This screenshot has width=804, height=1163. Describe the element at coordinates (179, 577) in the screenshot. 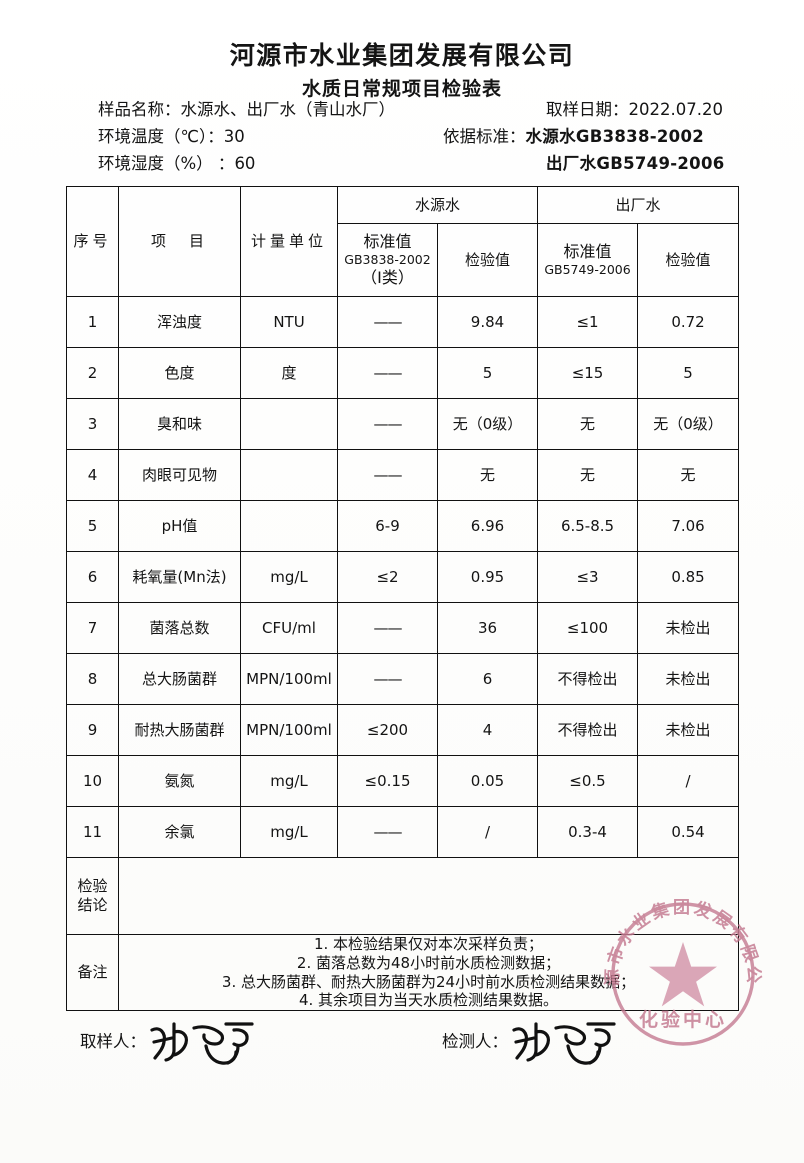

I see `cell-item: 耗氧量(Mn法)` at that location.